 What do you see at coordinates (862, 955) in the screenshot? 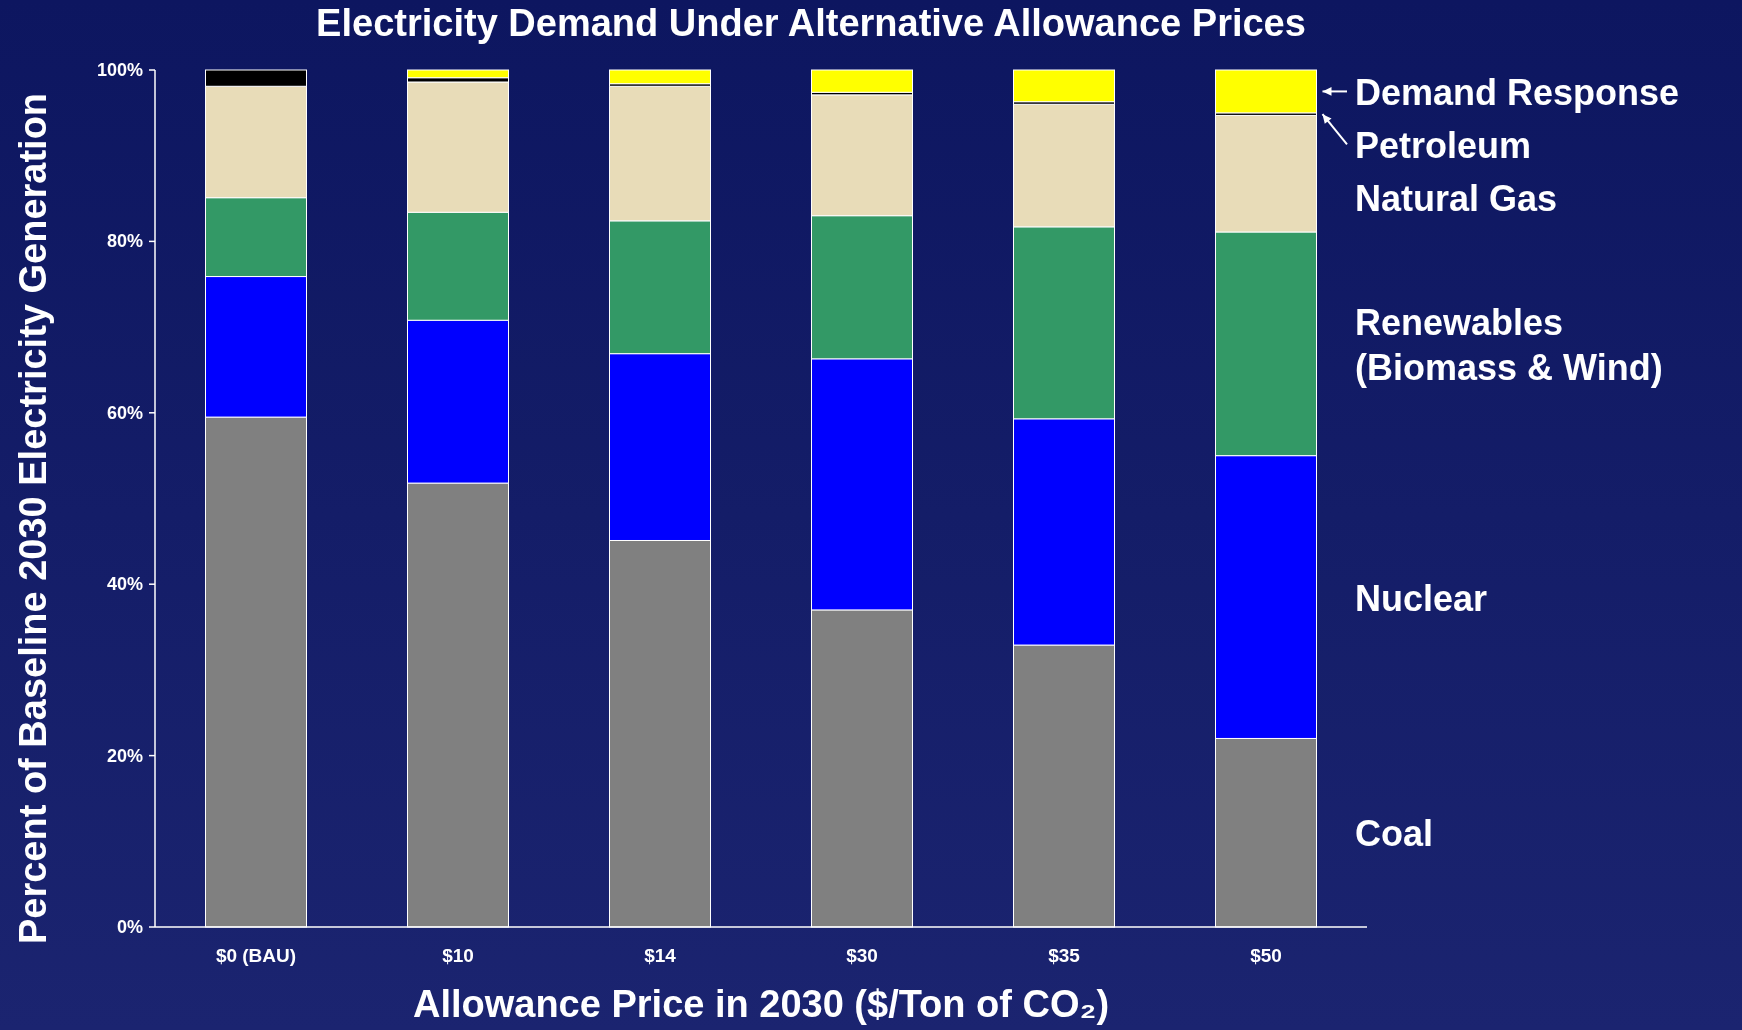
I see `x-tick-label: $30` at bounding box center [862, 955].